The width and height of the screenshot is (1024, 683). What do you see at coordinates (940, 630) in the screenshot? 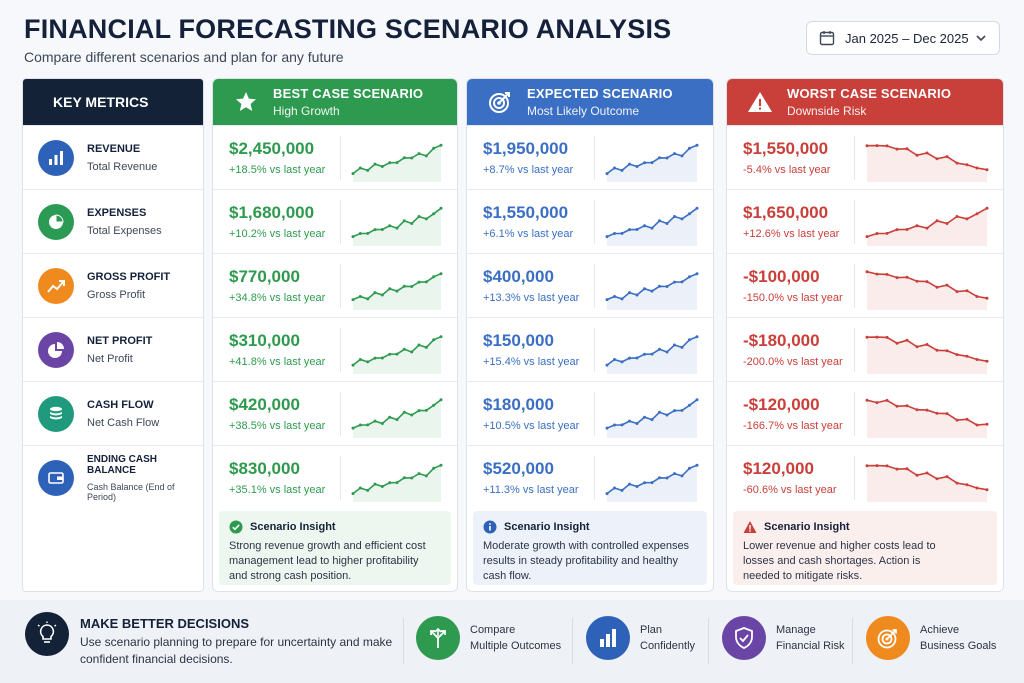
I see `feature-line1: Achieve` at bounding box center [940, 630].